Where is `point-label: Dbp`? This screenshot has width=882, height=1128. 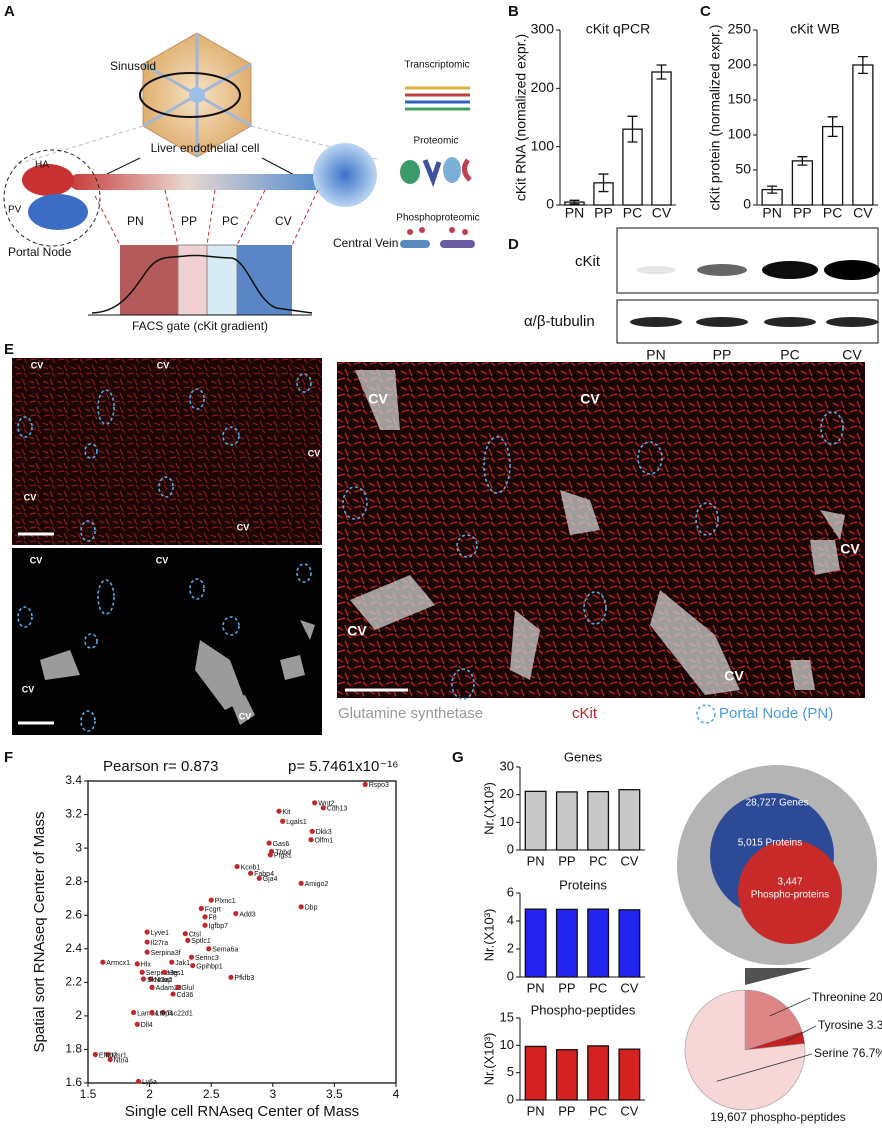
point-label: Dbp is located at coordinates (311, 908).